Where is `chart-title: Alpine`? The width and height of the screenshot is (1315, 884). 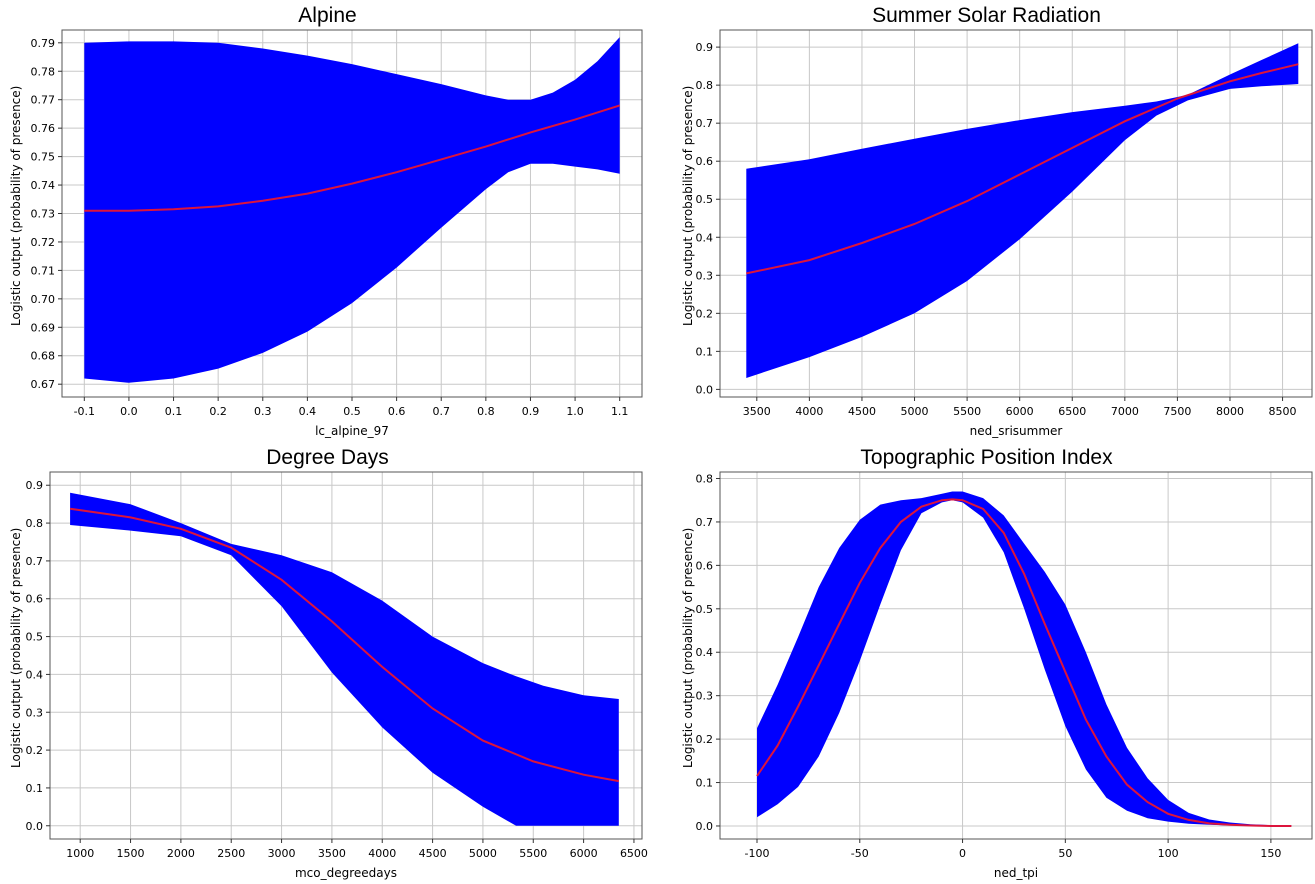 chart-title: Alpine is located at coordinates (327, 15).